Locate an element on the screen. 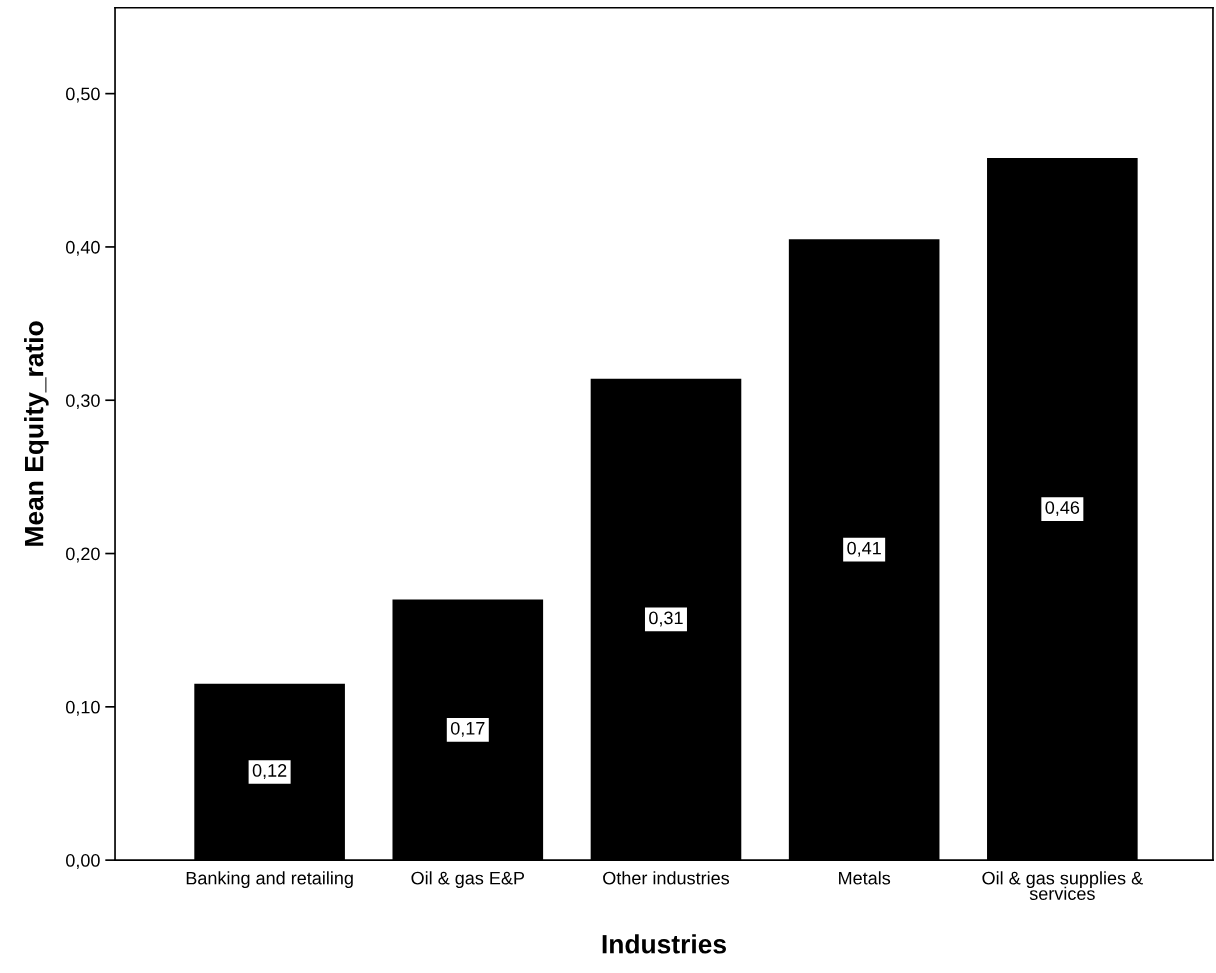 The image size is (1216, 973). x-axis-title: Industries is located at coordinates (664, 944).